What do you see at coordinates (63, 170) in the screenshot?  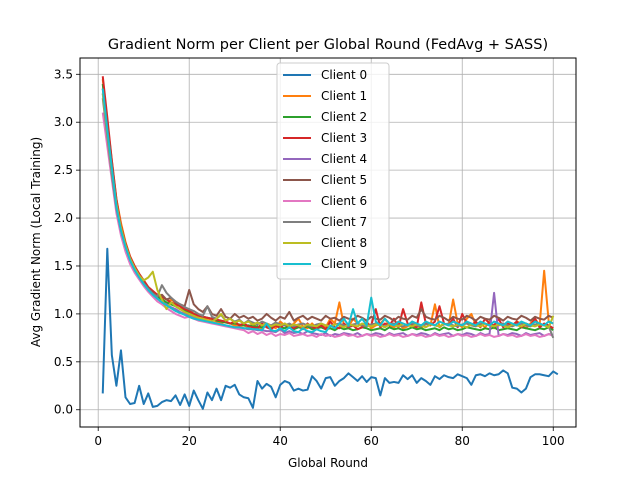 I see `y-tick-label: 2.5` at bounding box center [63, 170].